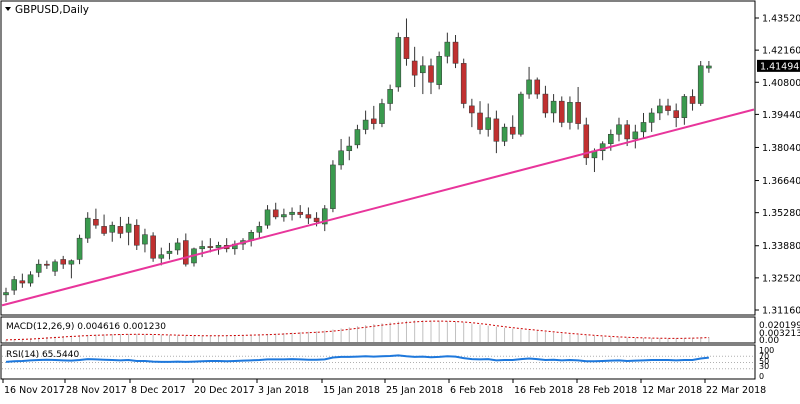 The height and width of the screenshot is (404, 800). Describe the element at coordinates (769, 341) in the screenshot. I see `macd-scale-zero: 0.00` at that location.